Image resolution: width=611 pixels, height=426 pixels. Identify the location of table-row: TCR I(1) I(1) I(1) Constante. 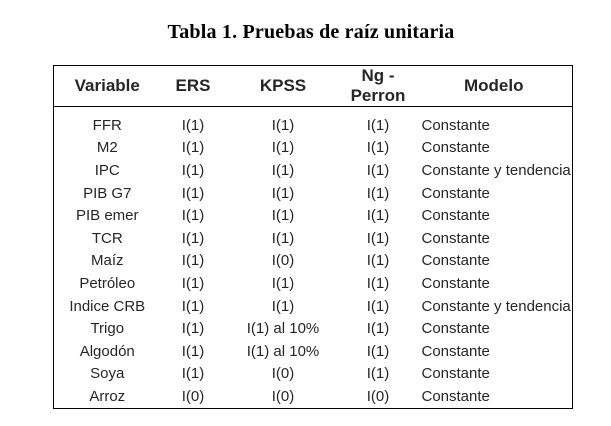
(313, 238).